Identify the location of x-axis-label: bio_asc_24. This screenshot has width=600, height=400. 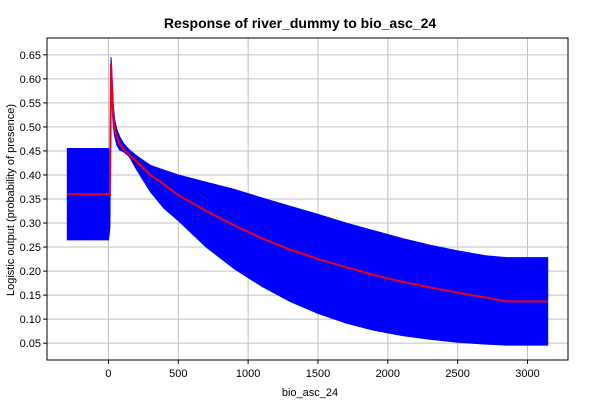
(310, 393).